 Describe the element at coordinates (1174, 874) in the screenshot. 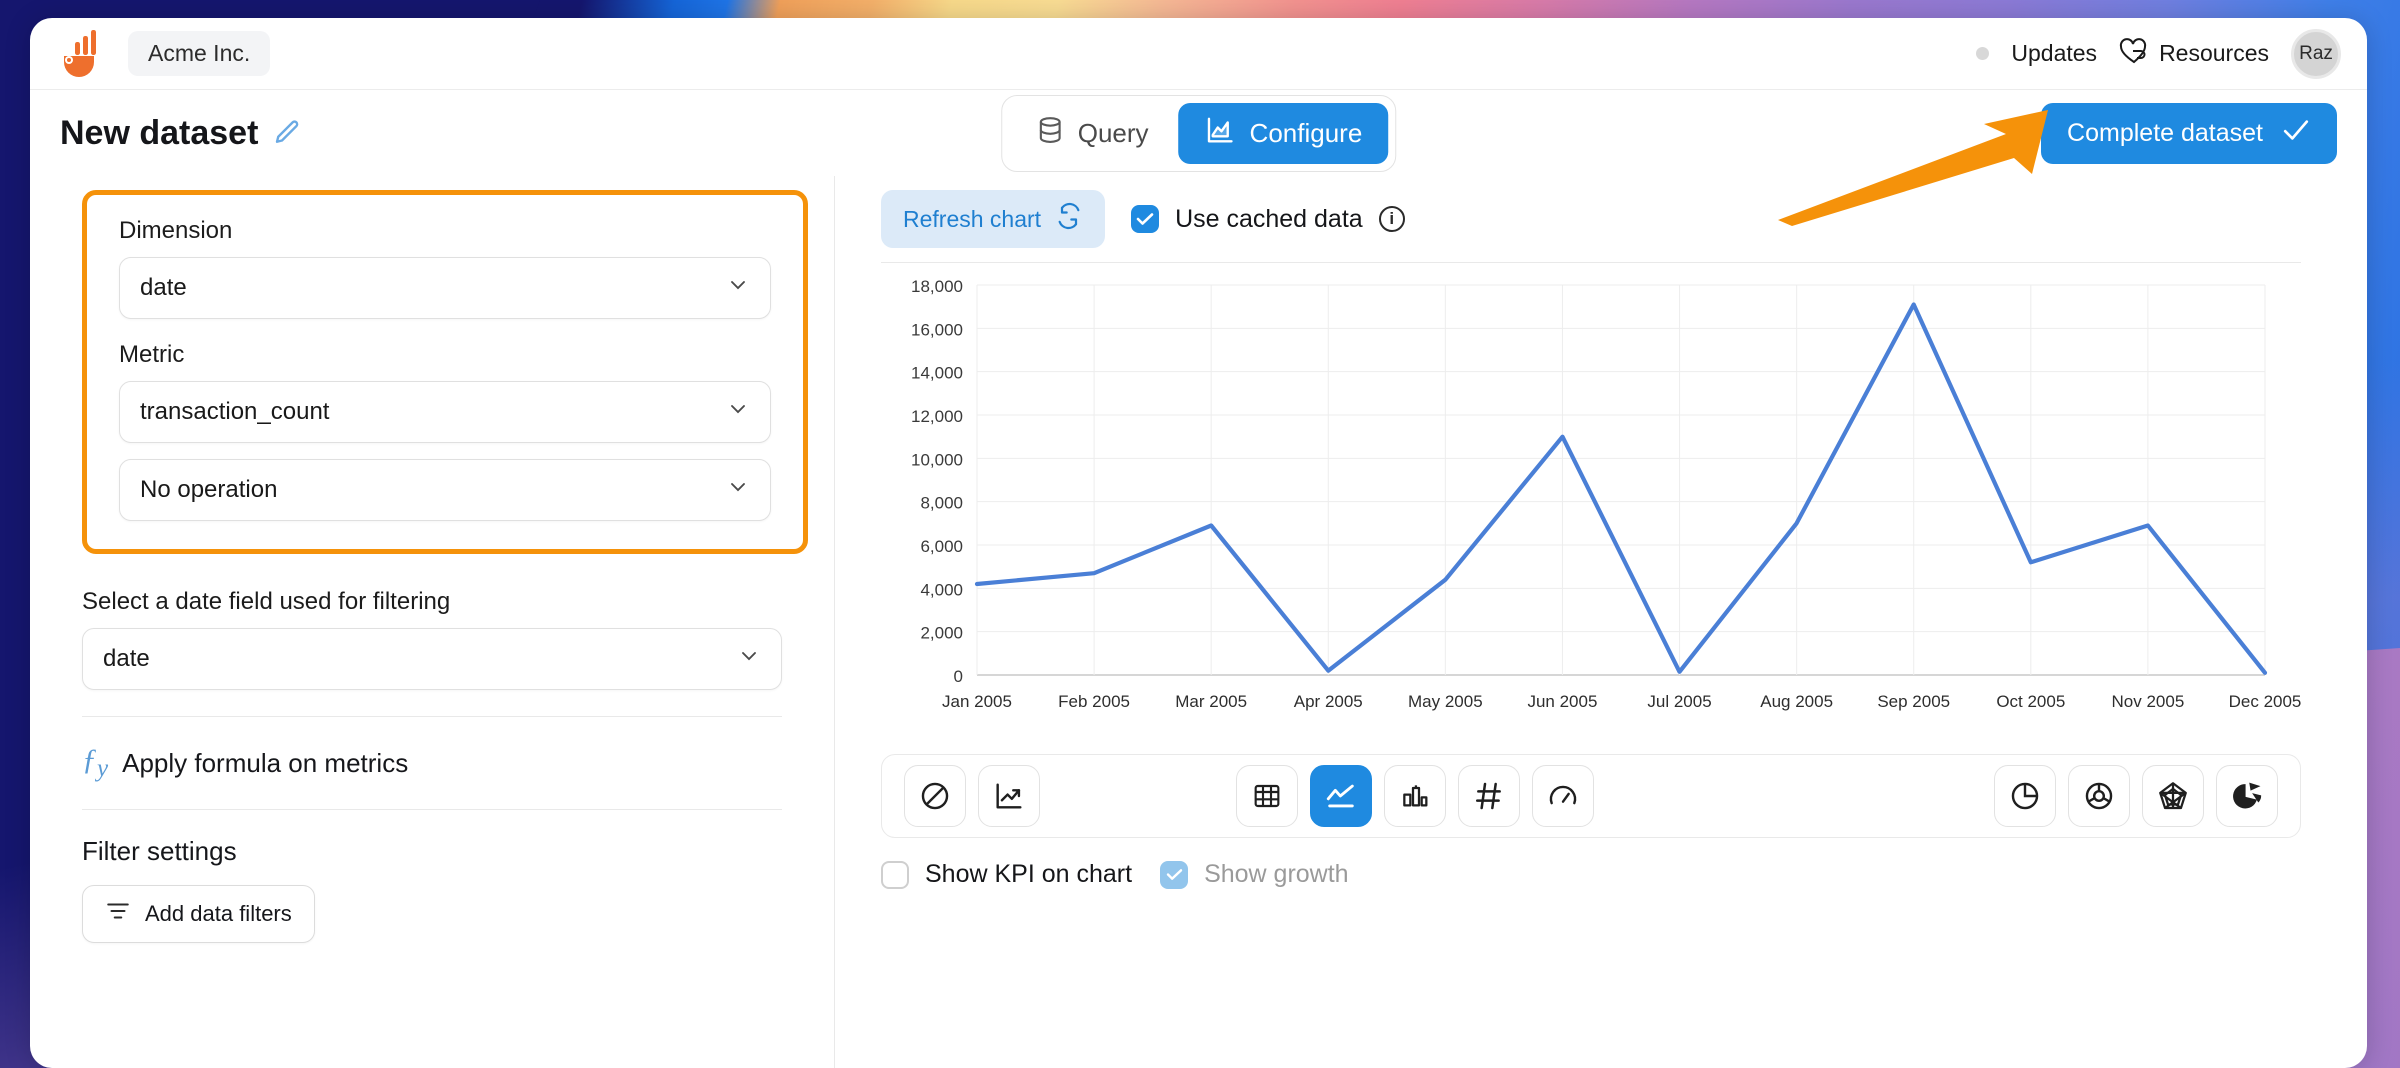

I see `show-growth-checkbox` at that location.